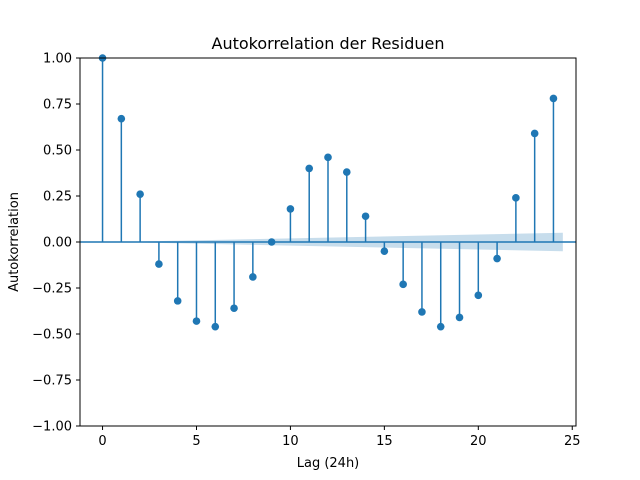  I want to click on x-axis: 0 5 10 15 20 25, so click(339, 437).